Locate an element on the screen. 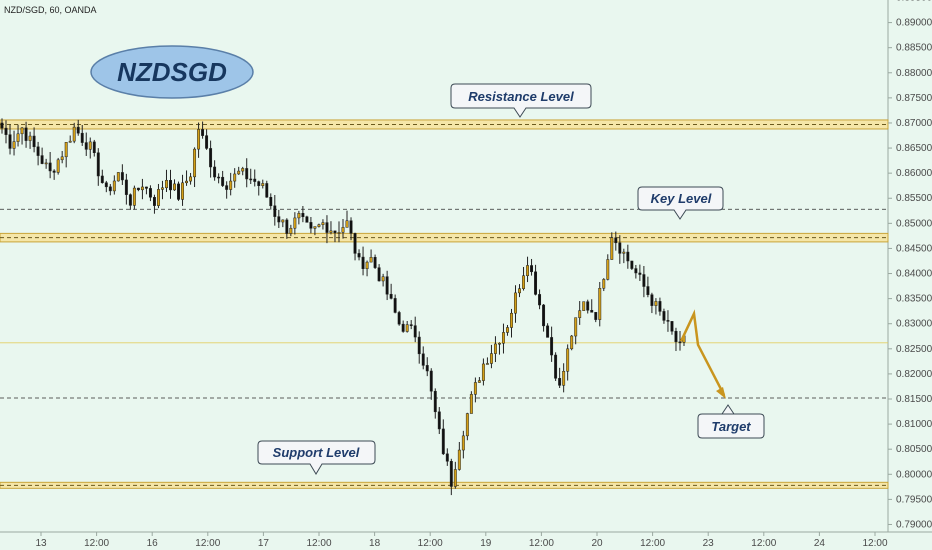  title-badge-shape is located at coordinates (172, 72).